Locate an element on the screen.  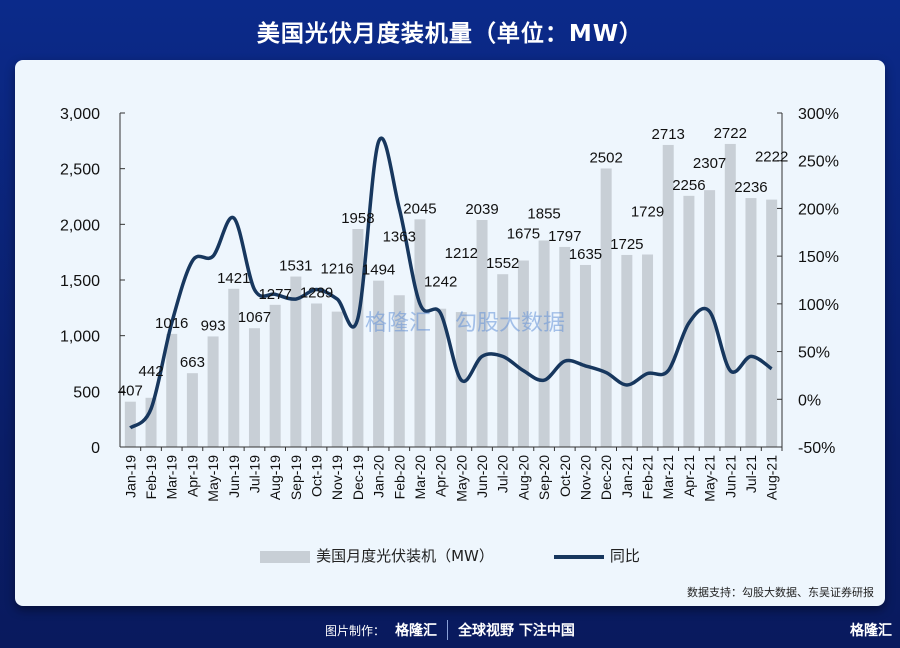
bar-data-label: 1016 is located at coordinates (171, 323).